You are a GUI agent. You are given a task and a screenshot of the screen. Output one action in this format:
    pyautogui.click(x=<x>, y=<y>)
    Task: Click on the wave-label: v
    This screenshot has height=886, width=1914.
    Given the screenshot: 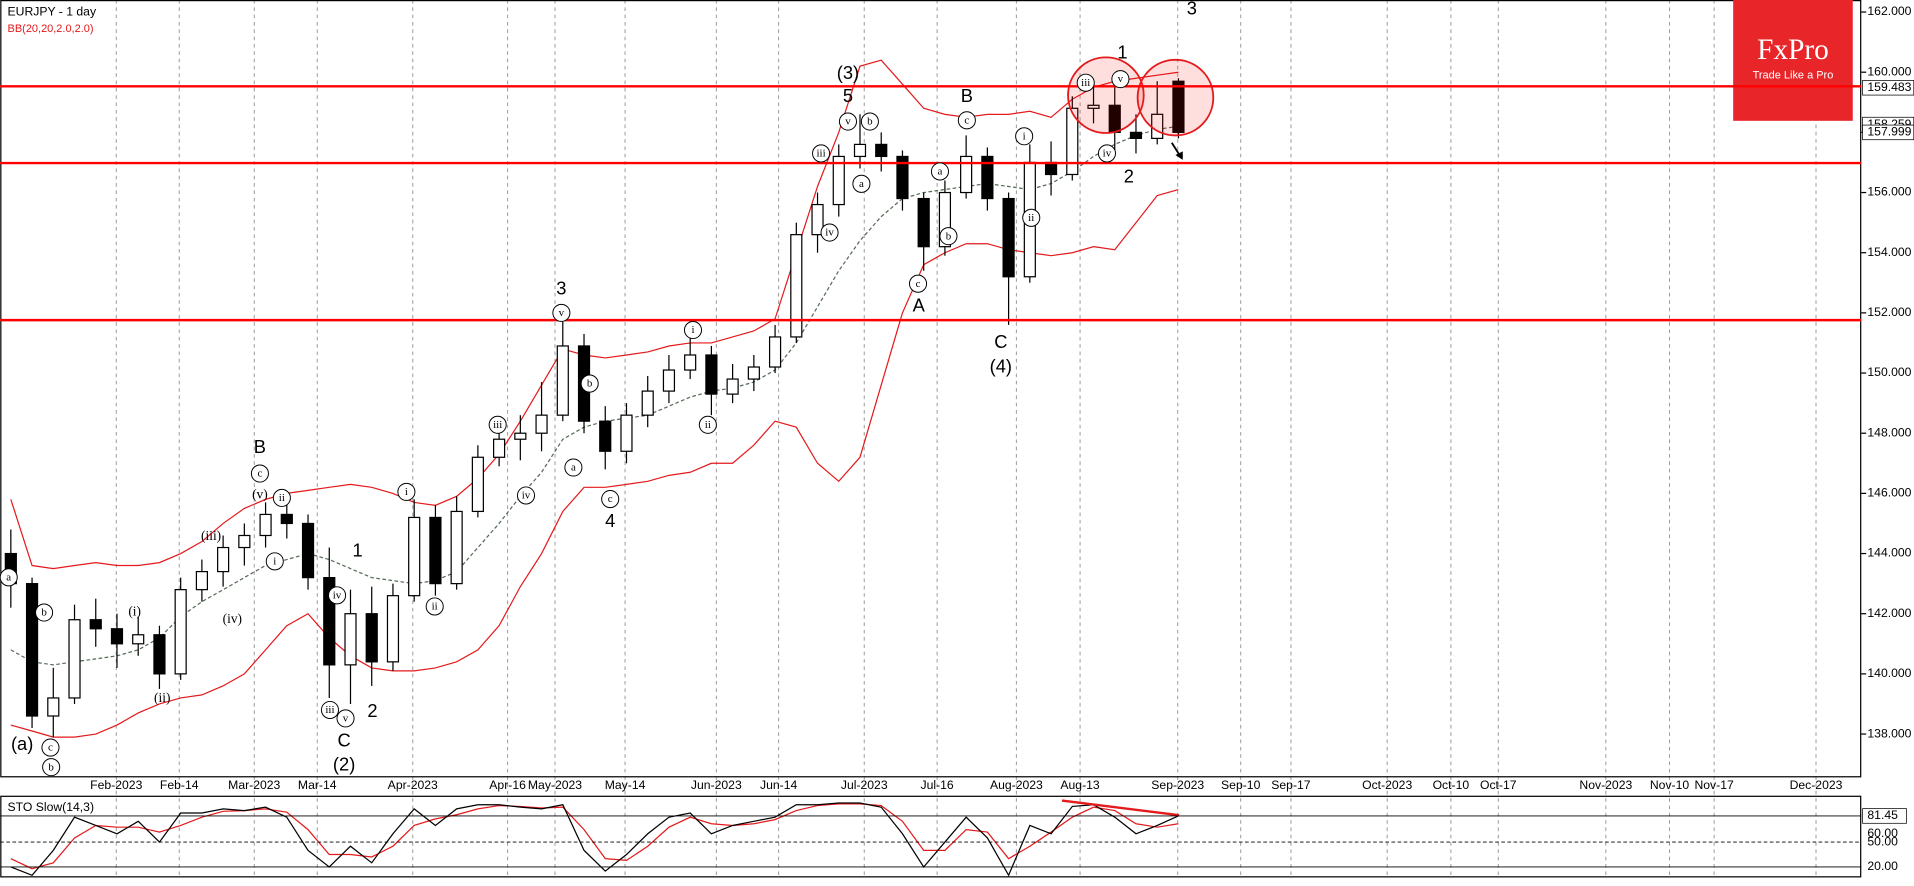 What is the action you would take?
    pyautogui.click(x=346, y=719)
    